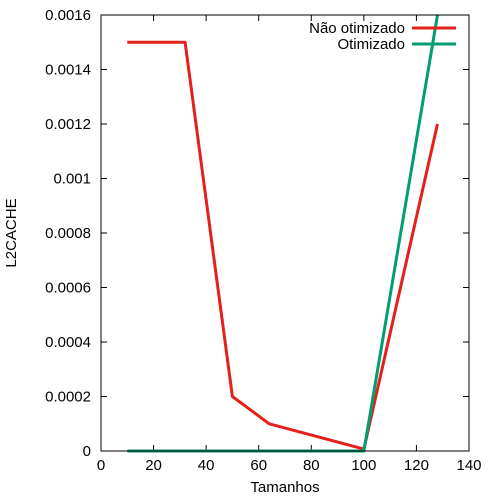  What do you see at coordinates (311, 465) in the screenshot?
I see `x-tick-label: 80` at bounding box center [311, 465].